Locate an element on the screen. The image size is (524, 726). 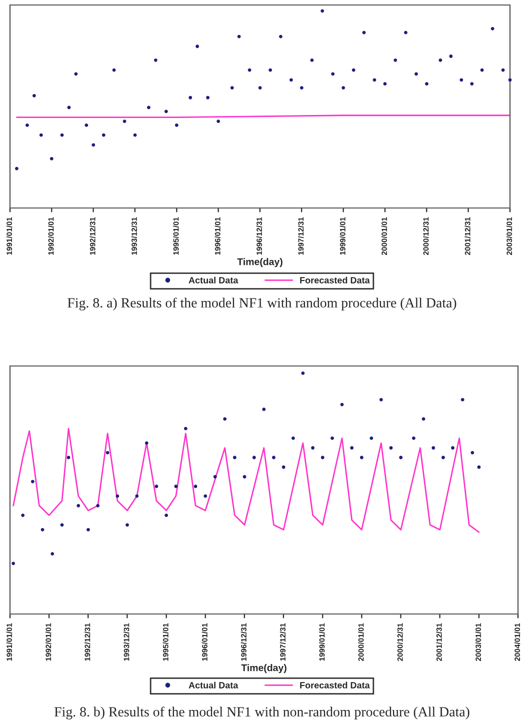
caption: Fig. 8. a) Results of the model NF1 with random procedure (All Data) is located at coordinates (262, 304).